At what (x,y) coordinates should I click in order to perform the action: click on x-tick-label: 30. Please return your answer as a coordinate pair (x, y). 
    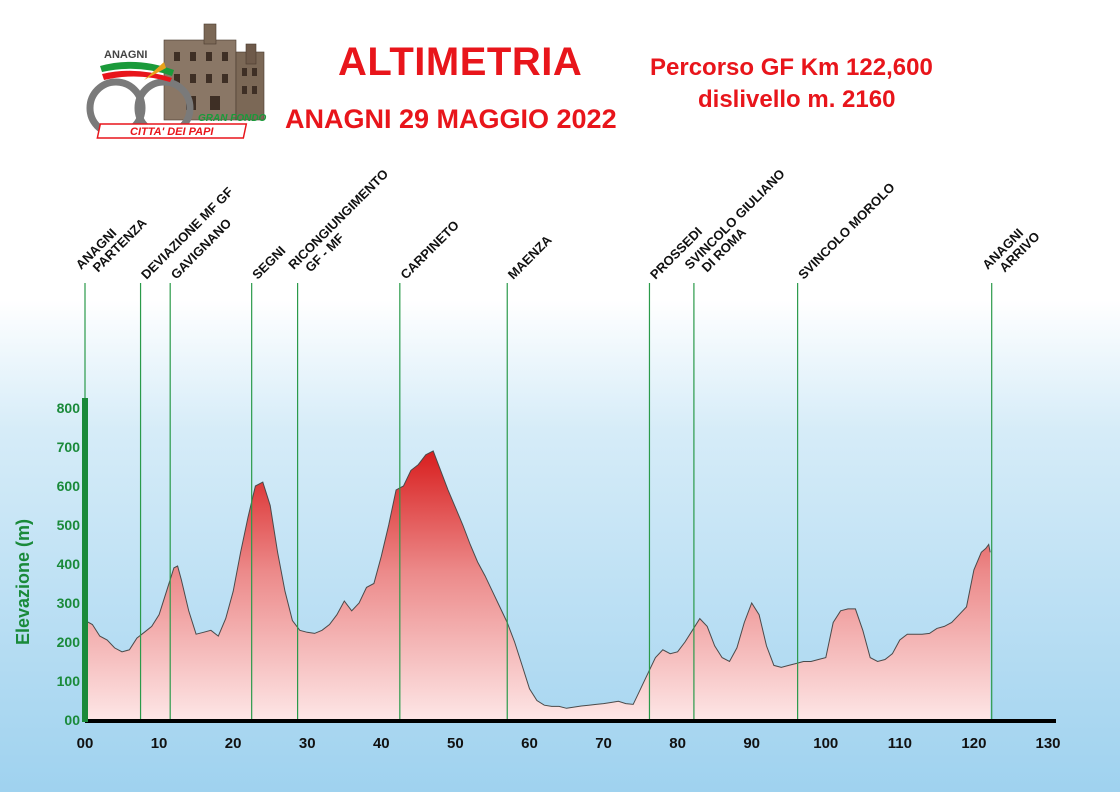
    Looking at the image, I should click on (307, 743).